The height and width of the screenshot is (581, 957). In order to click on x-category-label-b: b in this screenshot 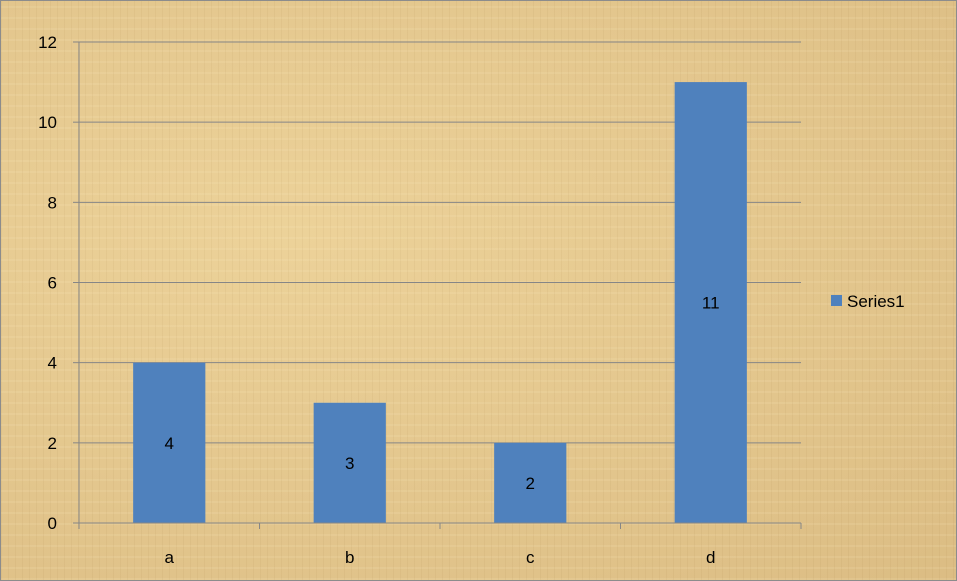, I will do `click(349, 557)`.